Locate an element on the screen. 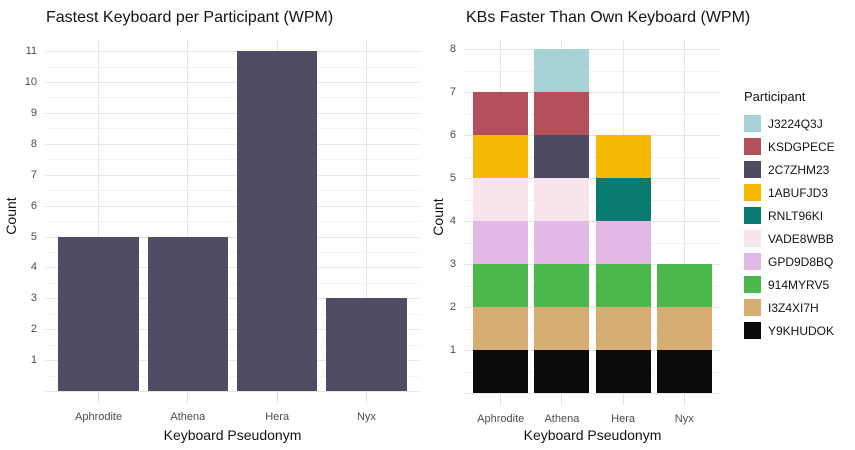  legend-item: VADE8WBB is located at coordinates (789, 238).